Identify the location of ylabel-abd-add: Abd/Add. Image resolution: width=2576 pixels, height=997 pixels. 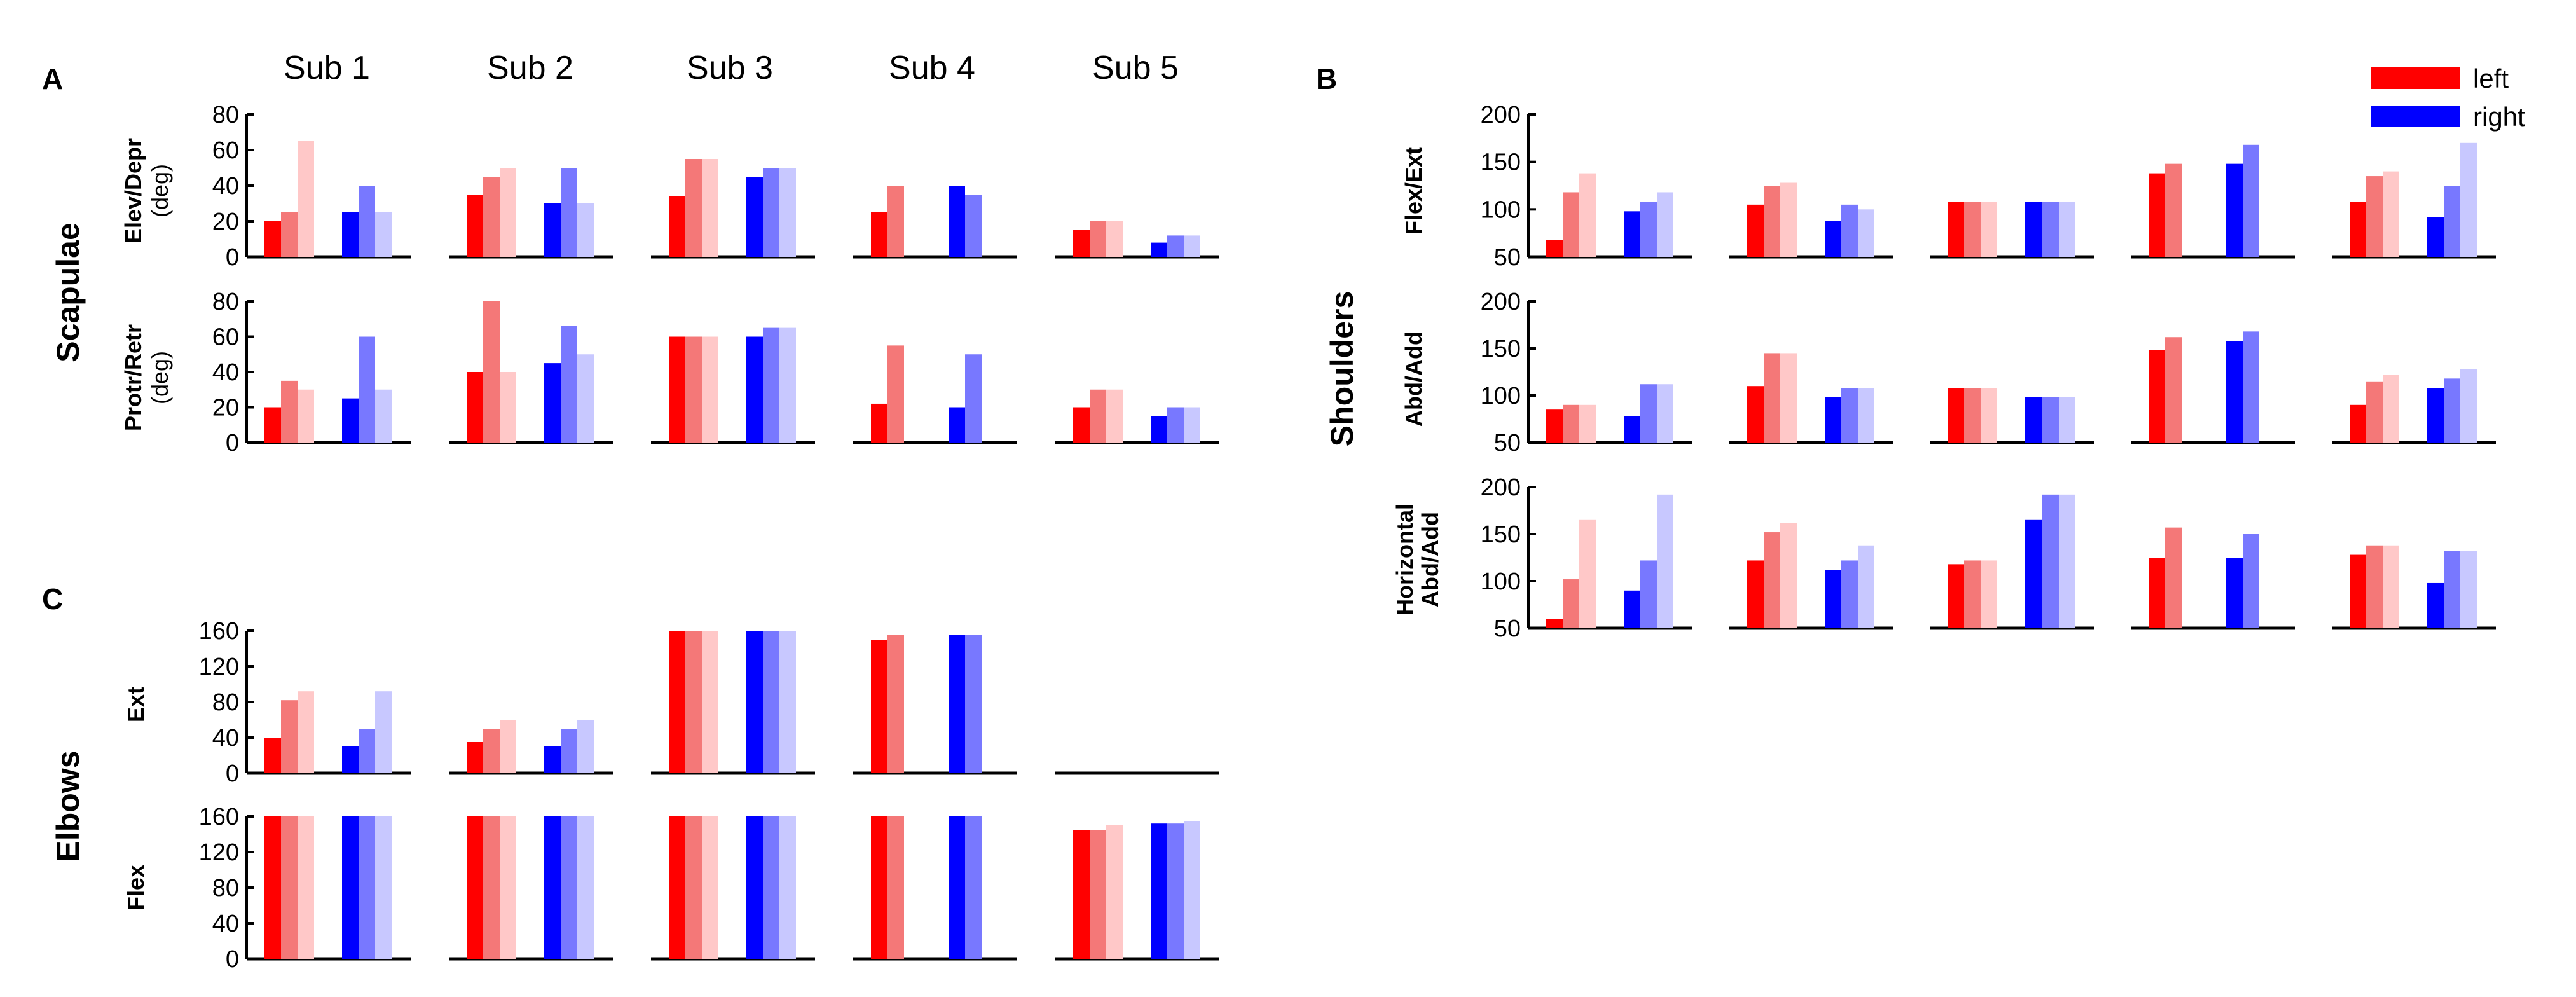
(1414, 379).